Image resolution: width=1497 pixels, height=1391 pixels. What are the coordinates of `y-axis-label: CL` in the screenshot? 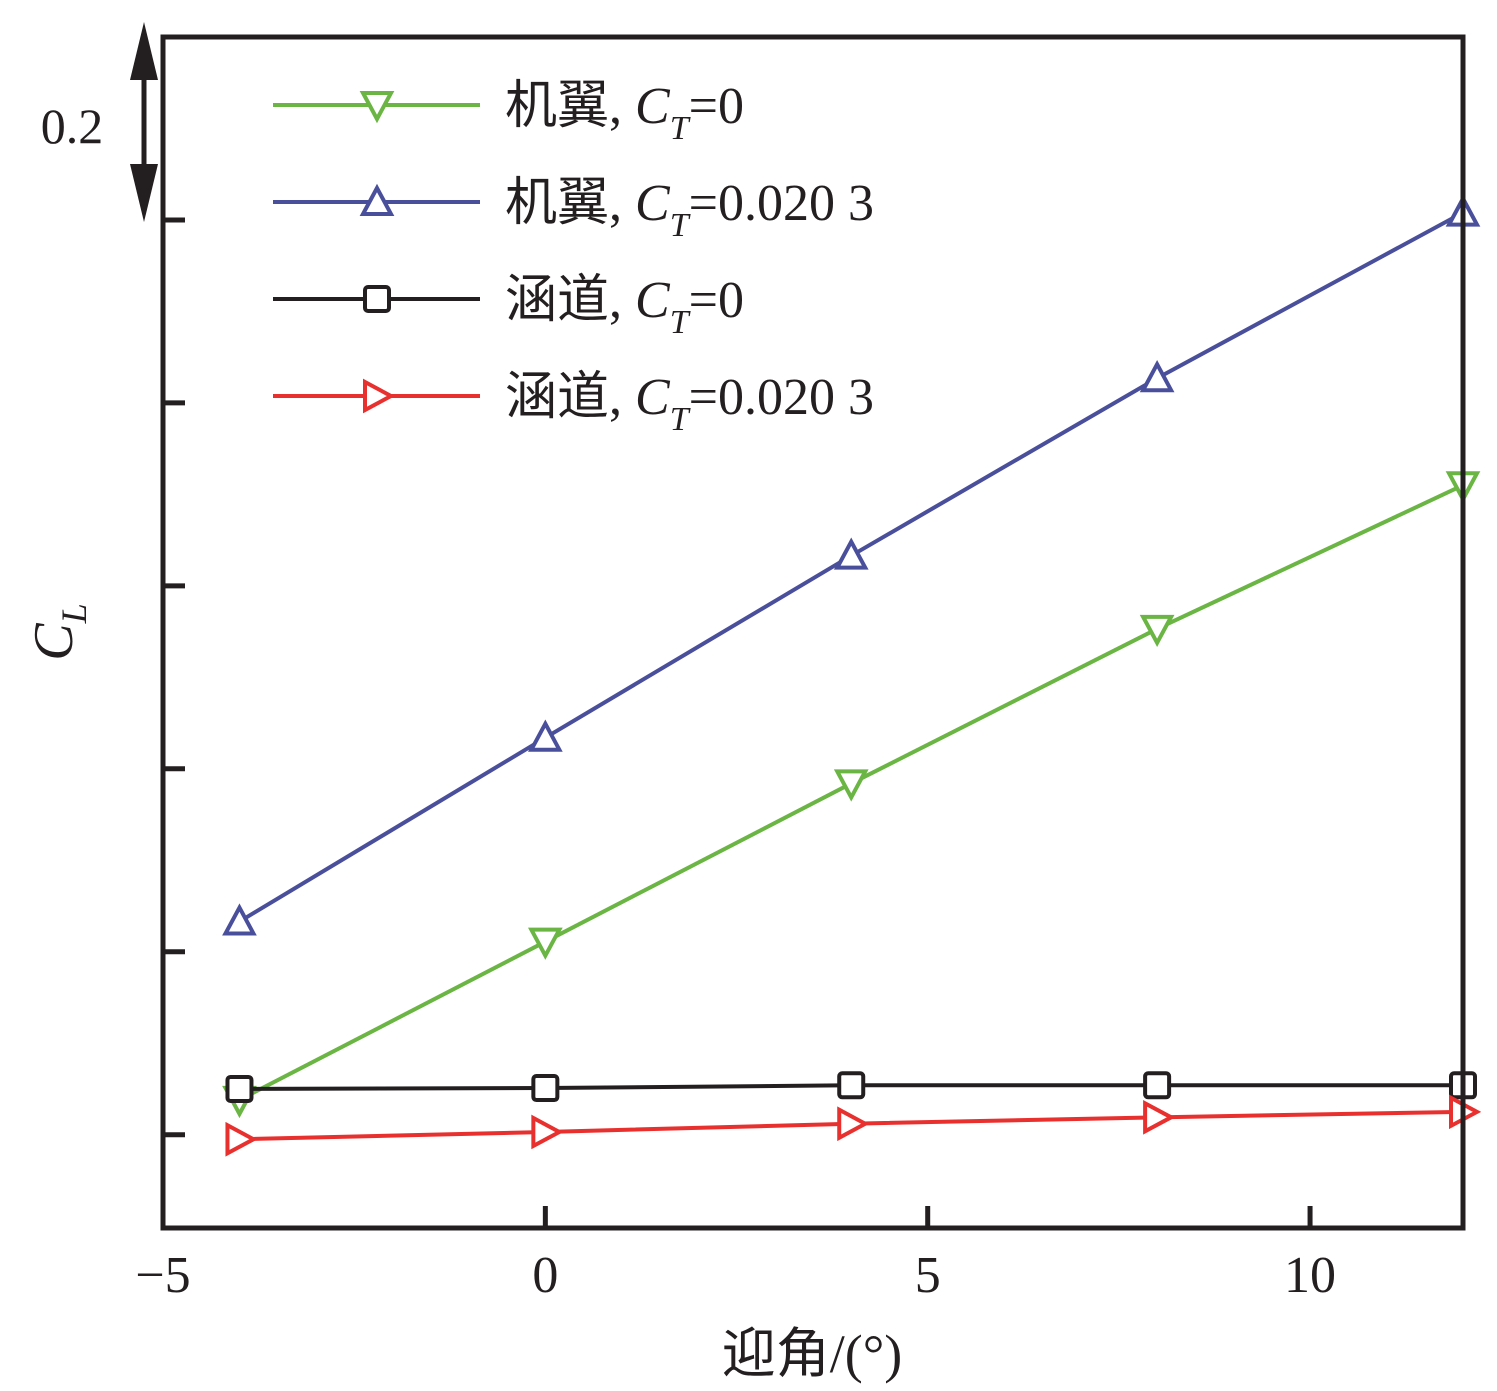 It's located at (58, 631).